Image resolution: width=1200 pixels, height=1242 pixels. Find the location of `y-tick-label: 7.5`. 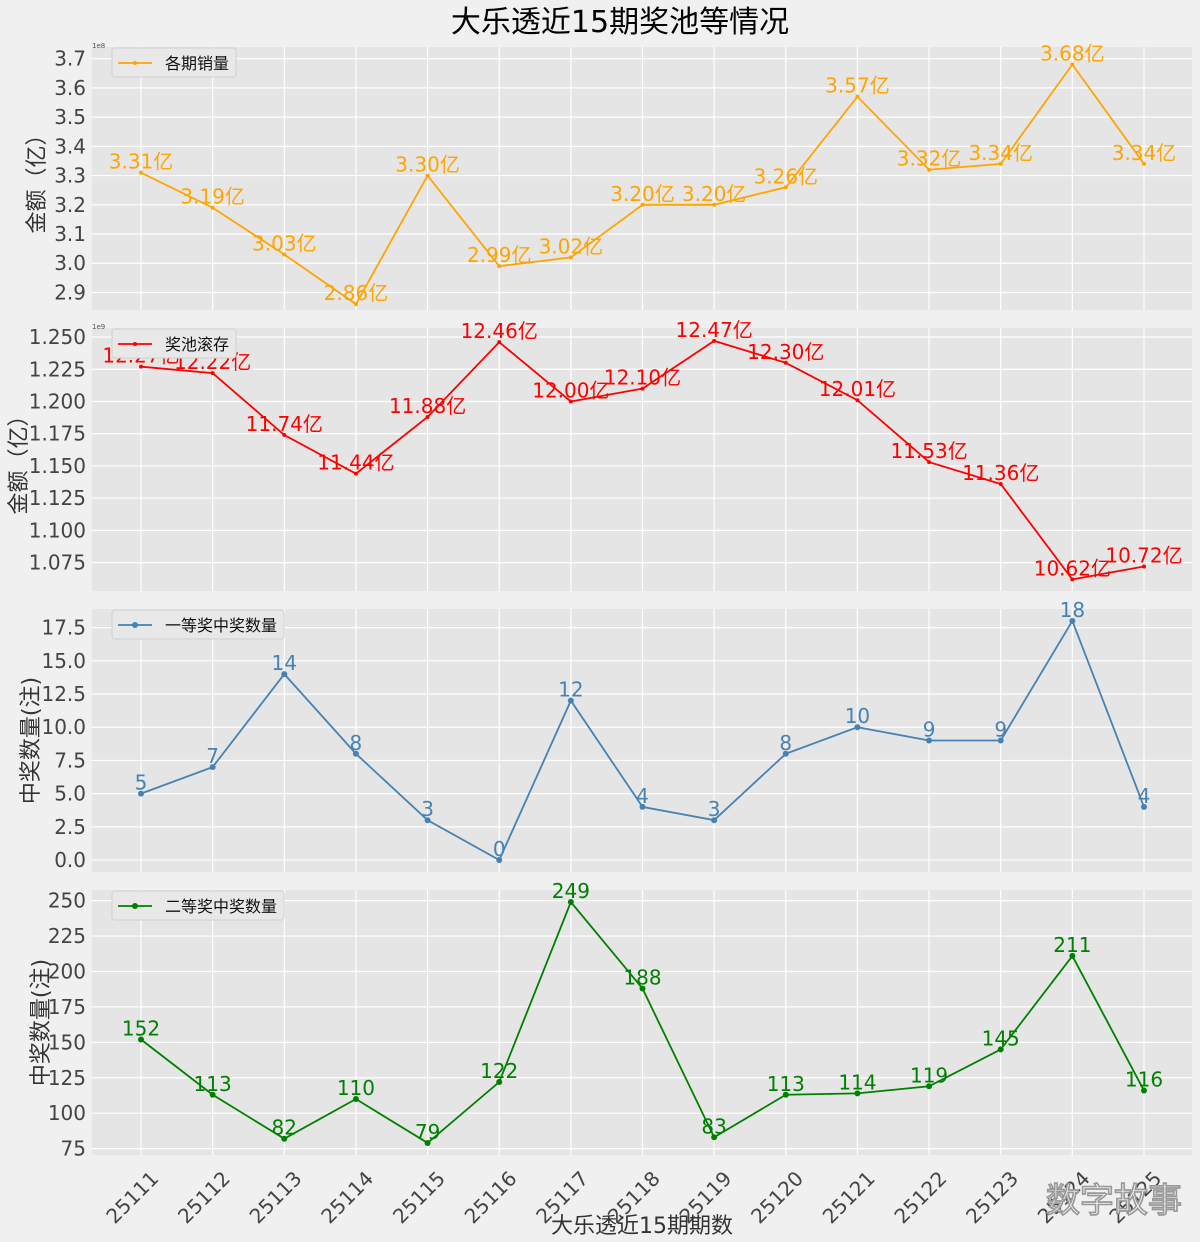

y-tick-label: 7.5 is located at coordinates (70, 760).